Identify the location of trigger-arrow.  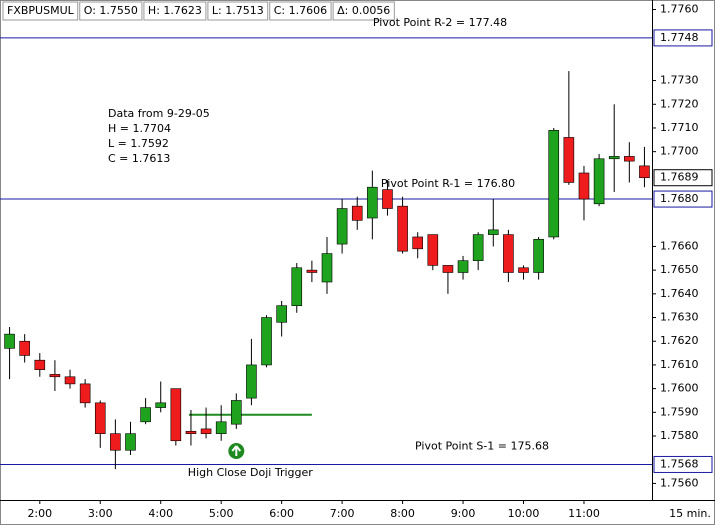
(236, 450).